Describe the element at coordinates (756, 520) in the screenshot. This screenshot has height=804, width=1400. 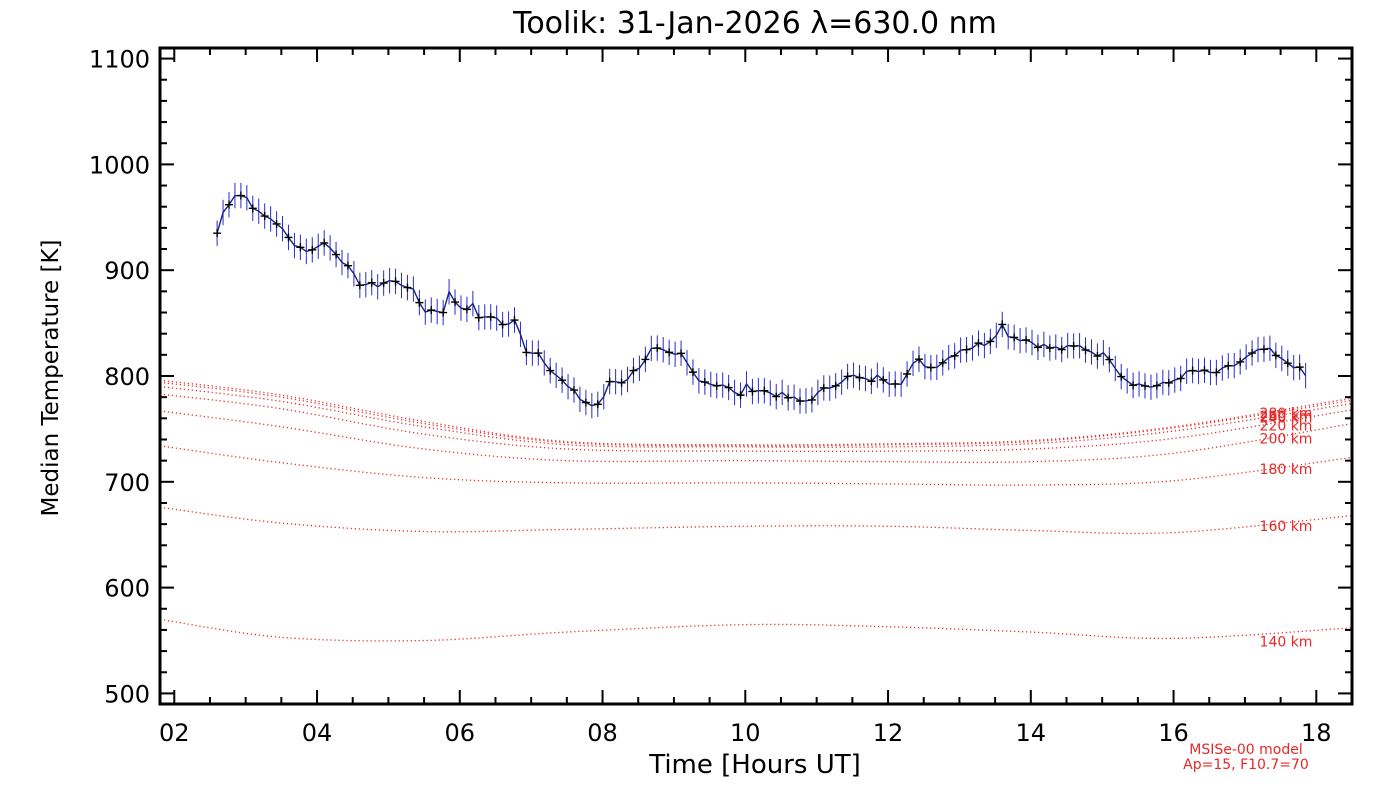
I see `model-curve-160-km` at that location.